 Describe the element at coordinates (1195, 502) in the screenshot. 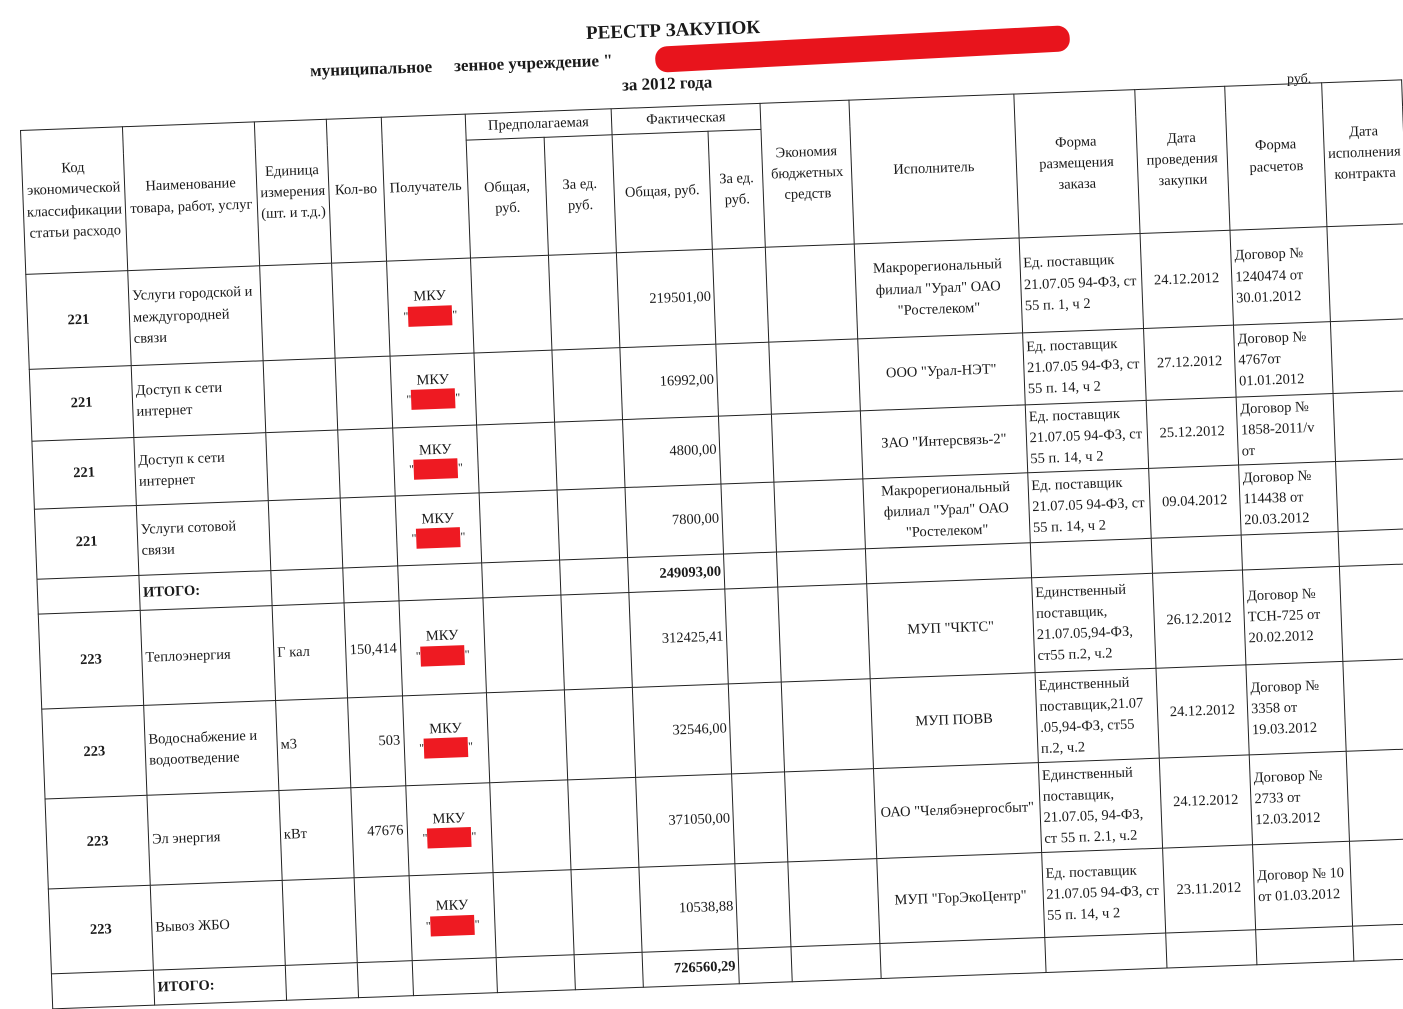

I see `cell-purchase-date: 09.04.2012` at that location.